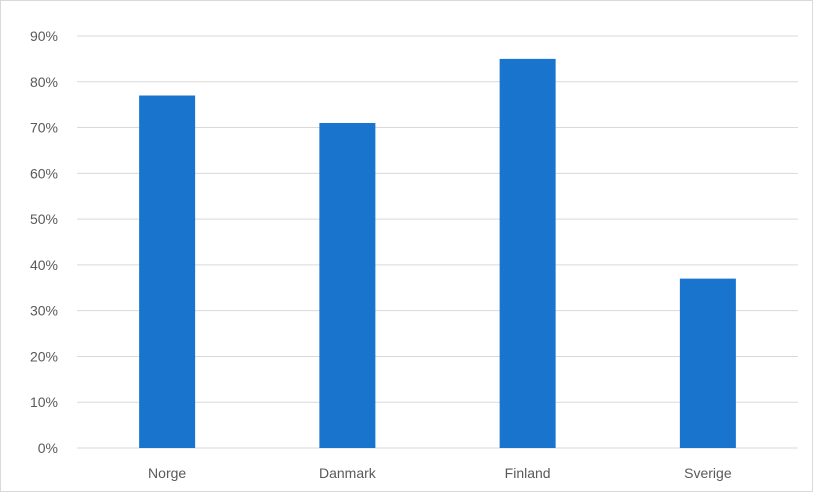 The height and width of the screenshot is (492, 813). Describe the element at coordinates (44, 402) in the screenshot. I see `y-tick-label: 10%` at that location.